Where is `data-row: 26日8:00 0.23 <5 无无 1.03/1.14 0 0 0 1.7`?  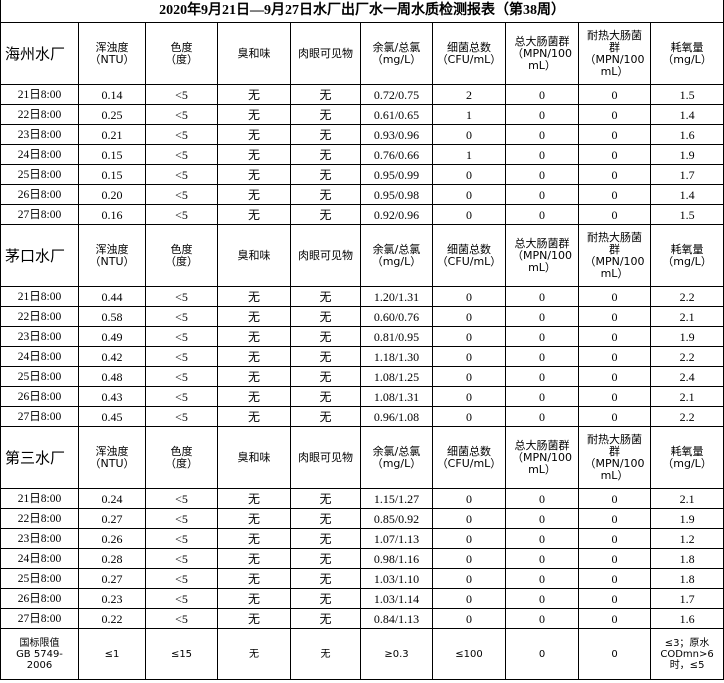 data-row: 26日8:00 0.23 <5 无无 1.03/1.14 0 0 0 1.7 is located at coordinates (362, 598).